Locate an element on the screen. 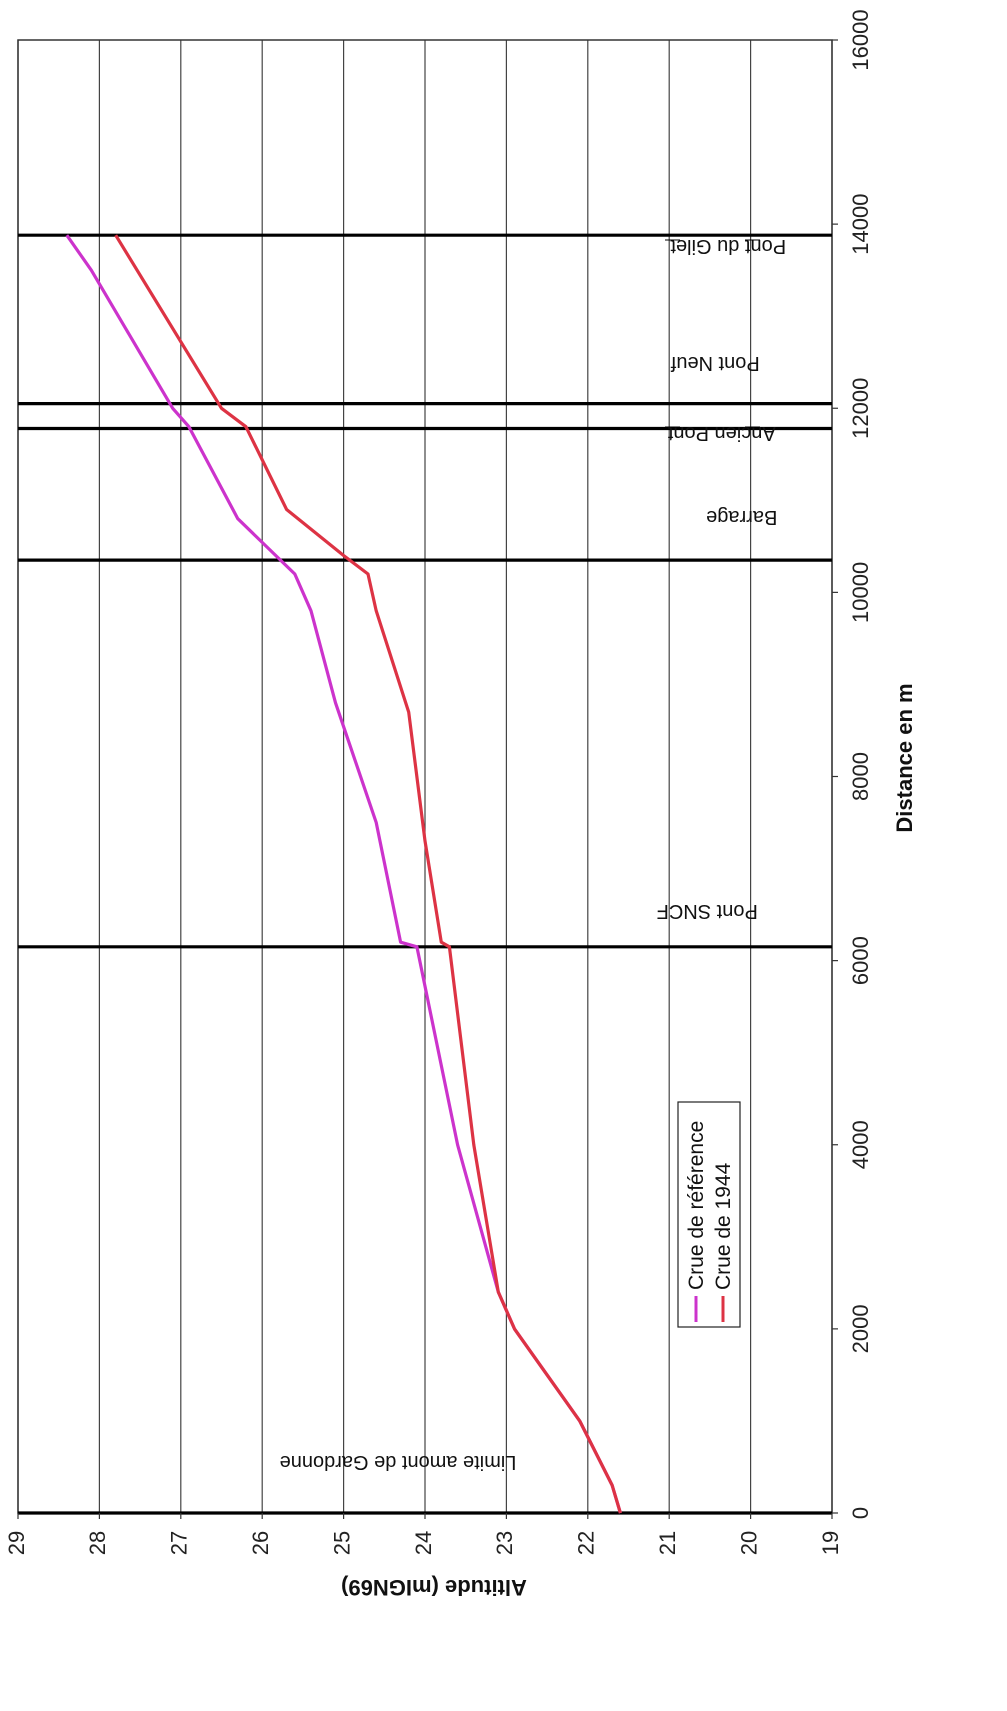 This screenshot has height=1711, width=1007. x-tick-label: 10000 is located at coordinates (860, 592).